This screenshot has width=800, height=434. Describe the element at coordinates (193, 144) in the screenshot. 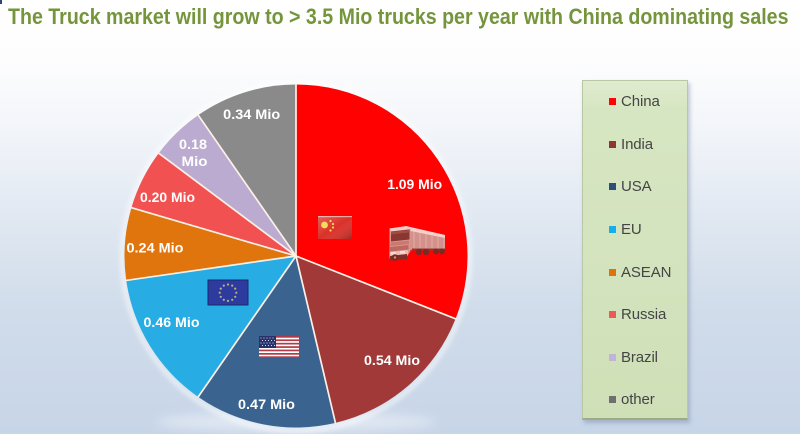

I see `svg-text: 0.18` at that location.